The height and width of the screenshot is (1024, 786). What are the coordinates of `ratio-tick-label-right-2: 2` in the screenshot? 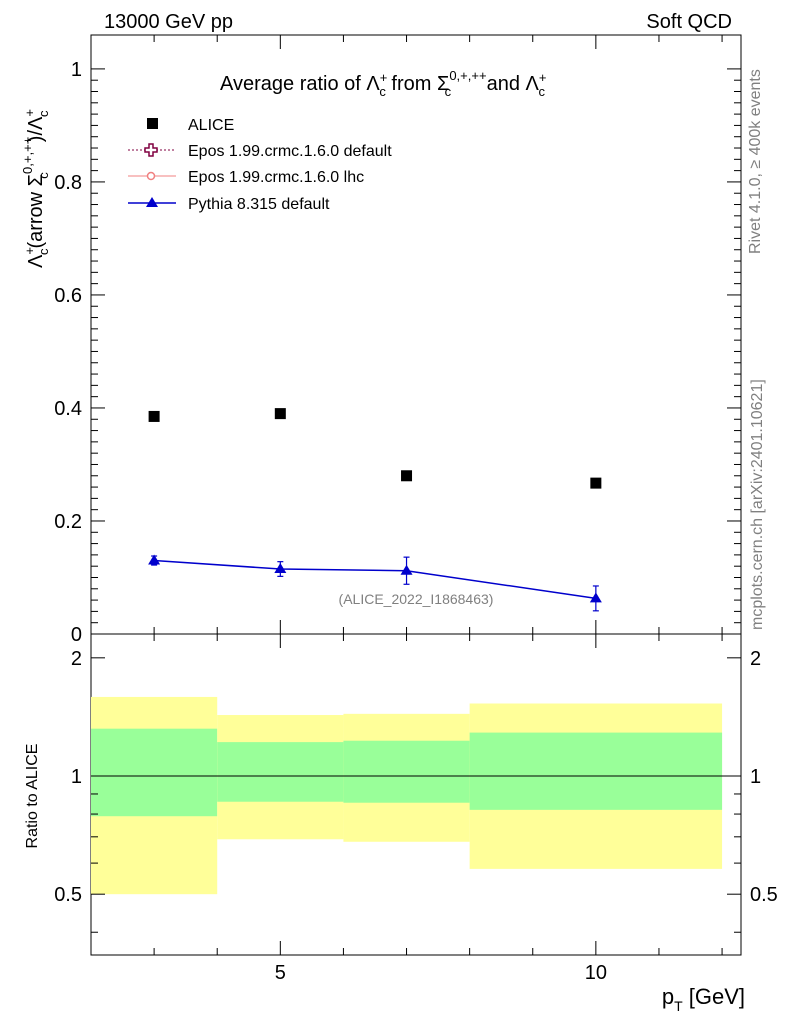 It's located at (755, 659).